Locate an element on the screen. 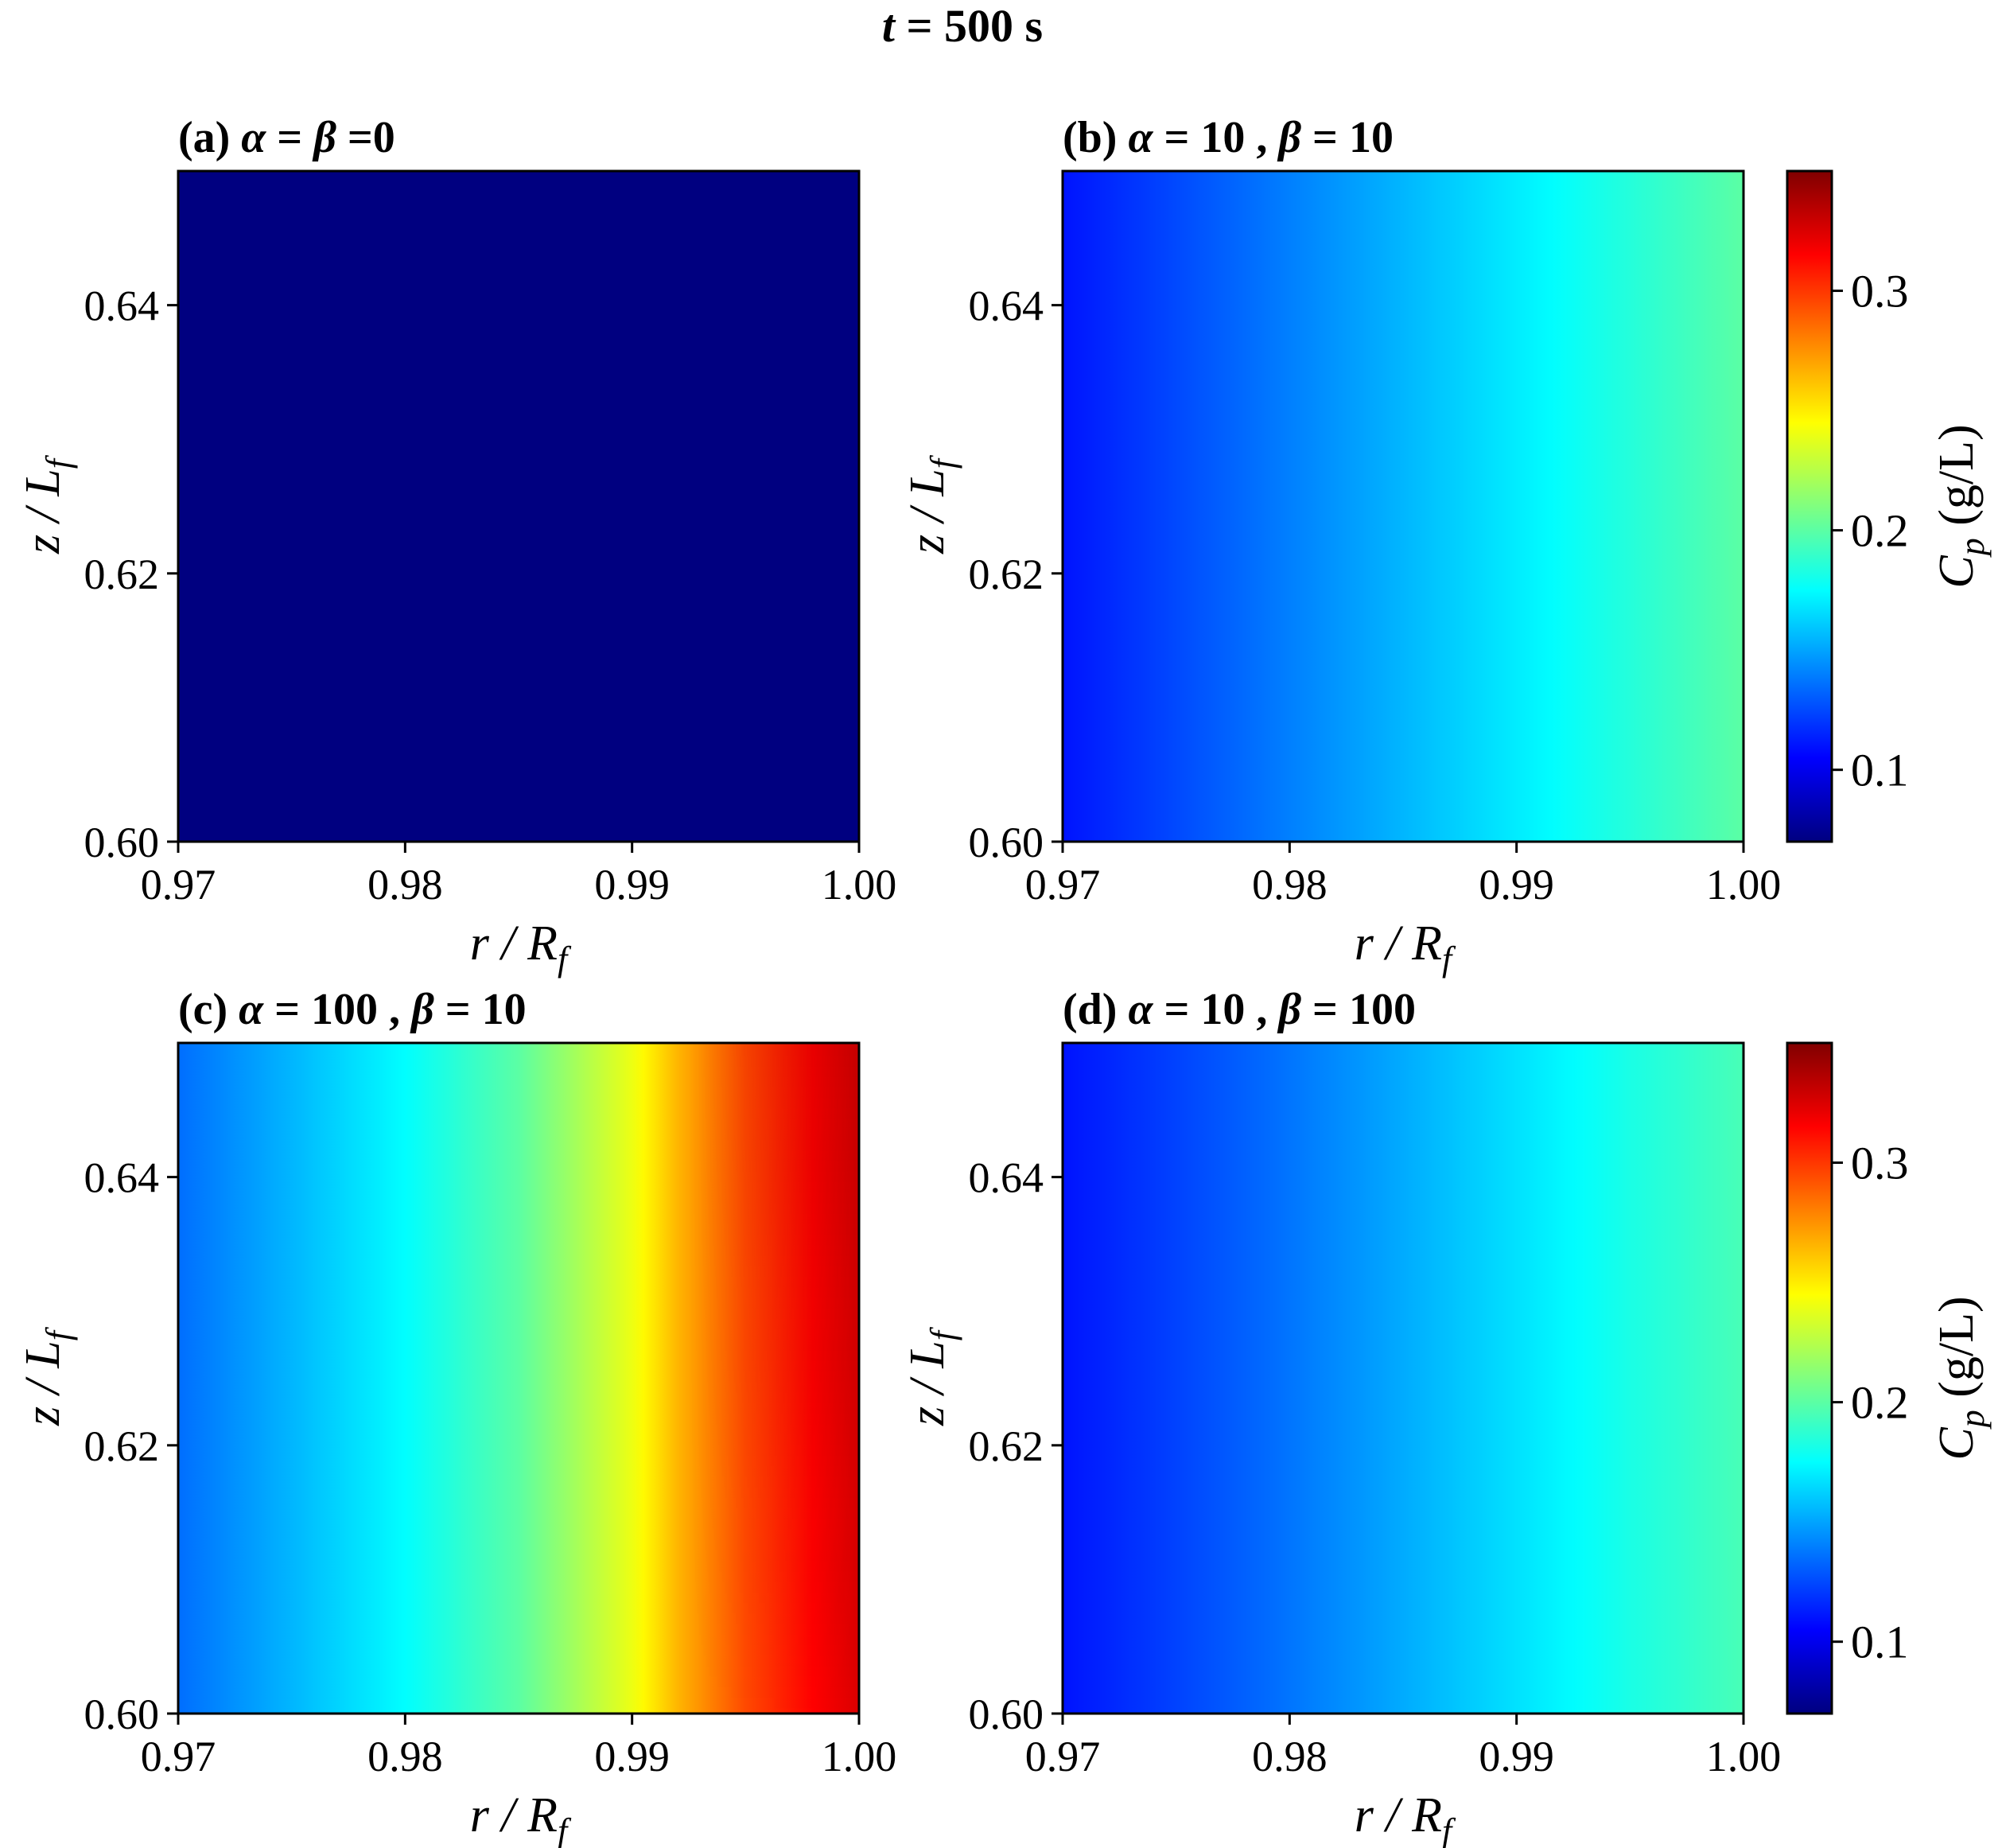 The image size is (2002, 1848). panel-title: (b) α = 10 , β = 10 is located at coordinates (1228, 137).